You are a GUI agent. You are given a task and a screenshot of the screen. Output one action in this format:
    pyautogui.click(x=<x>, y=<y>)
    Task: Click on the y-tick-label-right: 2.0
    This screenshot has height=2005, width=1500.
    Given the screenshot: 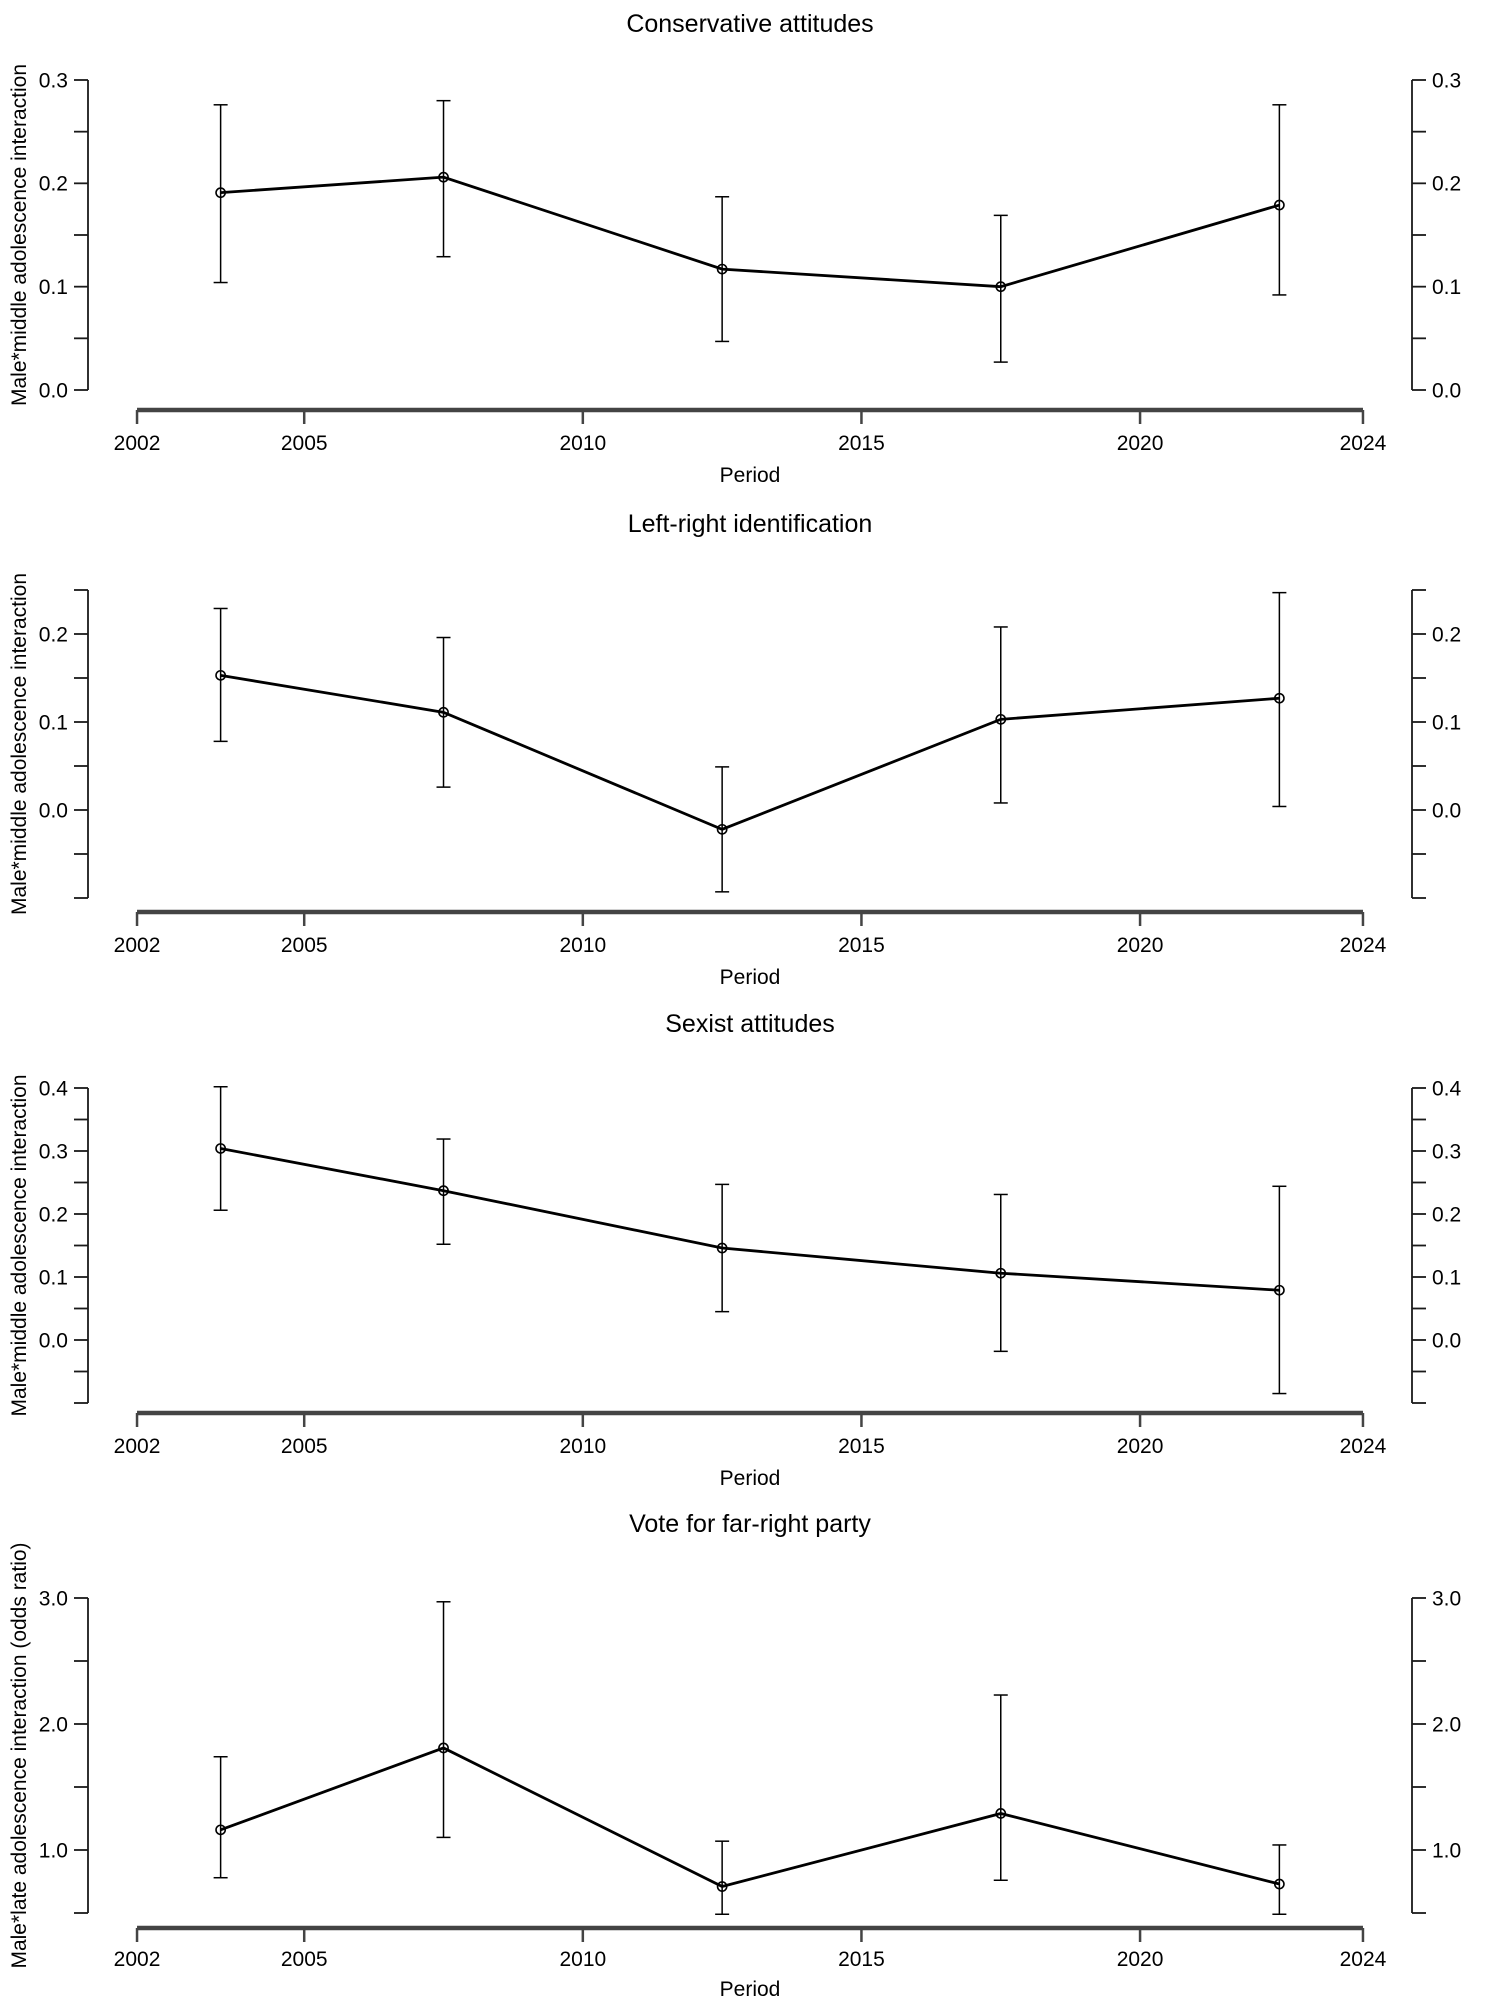 What is the action you would take?
    pyautogui.click(x=1446, y=1724)
    